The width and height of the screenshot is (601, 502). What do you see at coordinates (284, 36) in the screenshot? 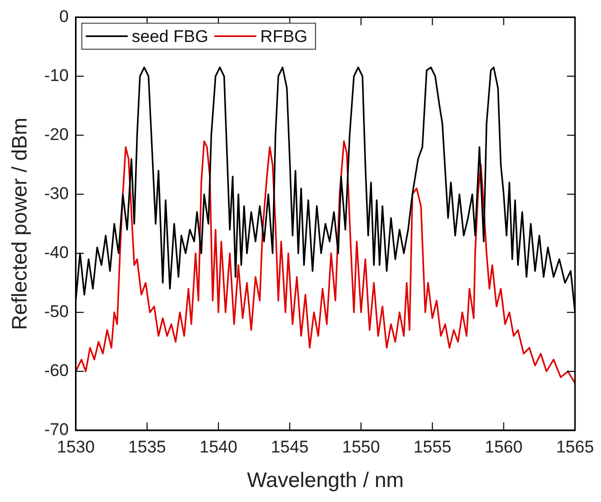
I see `legend-label: RFBG` at bounding box center [284, 36].